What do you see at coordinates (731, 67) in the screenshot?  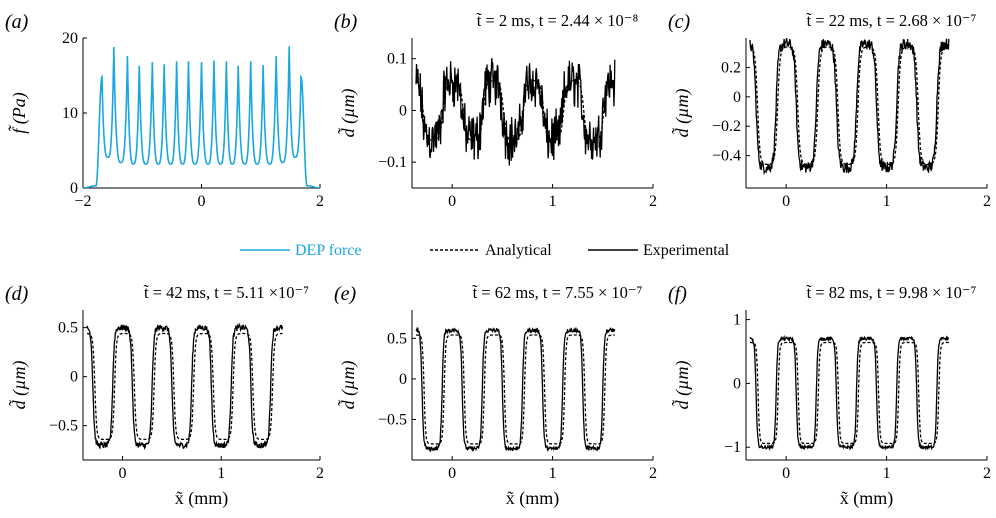 I see `y-tick-label: 0.2` at bounding box center [731, 67].